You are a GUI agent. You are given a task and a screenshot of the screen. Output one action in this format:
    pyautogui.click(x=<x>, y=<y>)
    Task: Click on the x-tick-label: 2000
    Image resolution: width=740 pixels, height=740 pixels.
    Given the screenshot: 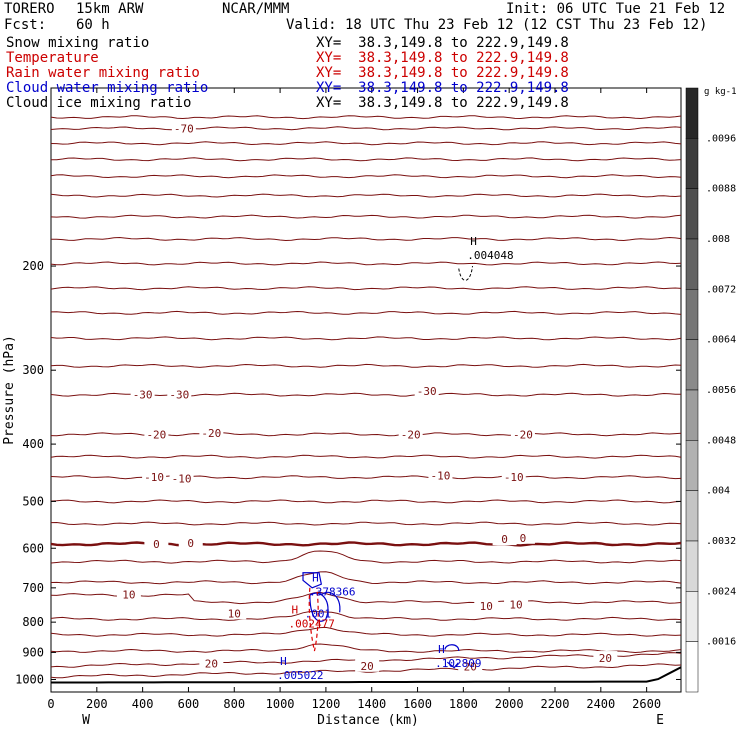 What is the action you would take?
    pyautogui.click(x=509, y=704)
    